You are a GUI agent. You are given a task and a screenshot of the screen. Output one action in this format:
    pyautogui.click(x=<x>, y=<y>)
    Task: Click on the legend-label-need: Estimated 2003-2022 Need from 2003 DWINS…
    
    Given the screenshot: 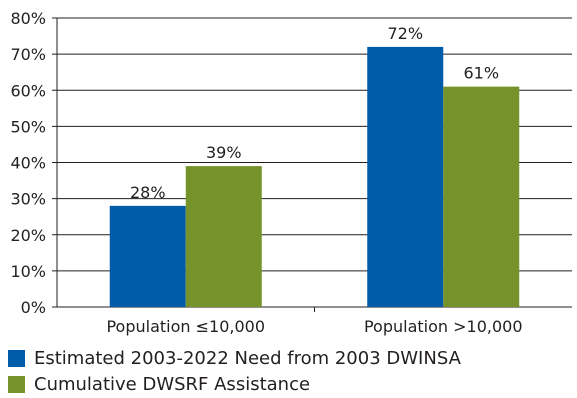 What is the action you would take?
    pyautogui.click(x=247, y=358)
    